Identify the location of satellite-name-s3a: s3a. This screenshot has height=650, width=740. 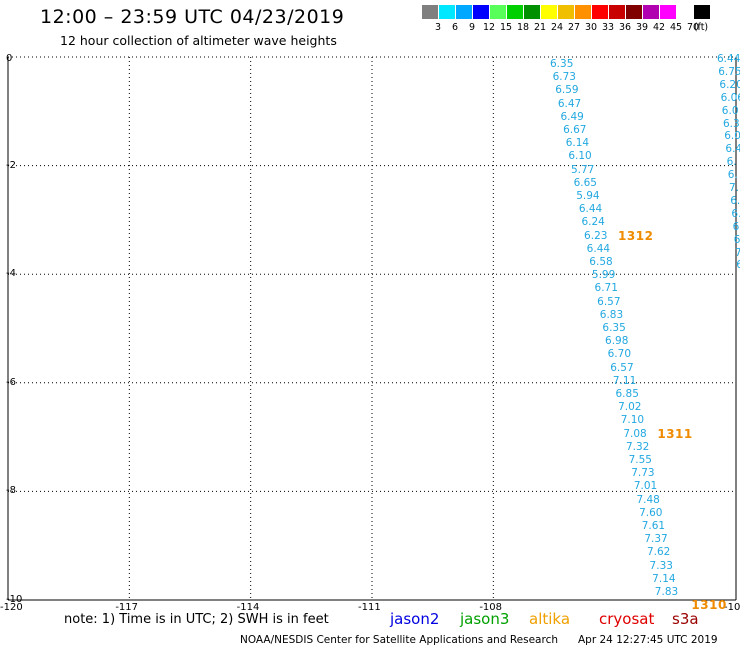
(685, 619).